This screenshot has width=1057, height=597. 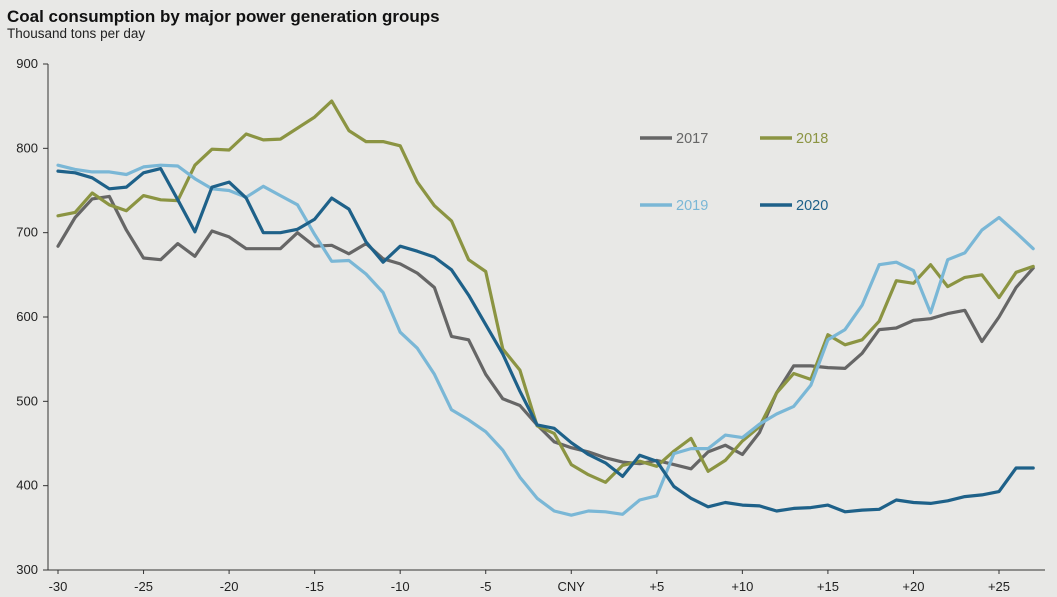 What do you see at coordinates (486, 586) in the screenshot?
I see `x-tick-label: -5` at bounding box center [486, 586].